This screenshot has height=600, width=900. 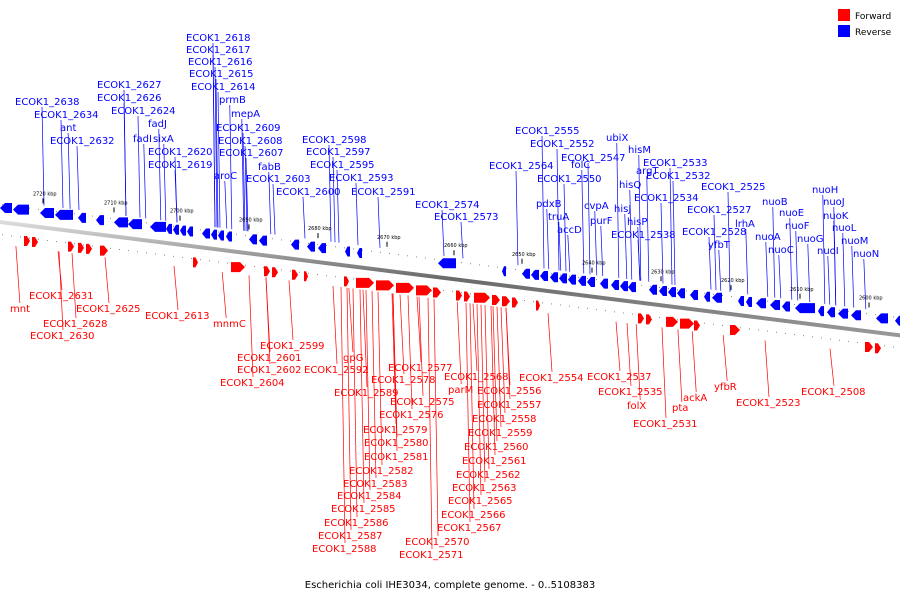 I want to click on forward-gene-label: ECOK1_2508, so click(x=833, y=392).